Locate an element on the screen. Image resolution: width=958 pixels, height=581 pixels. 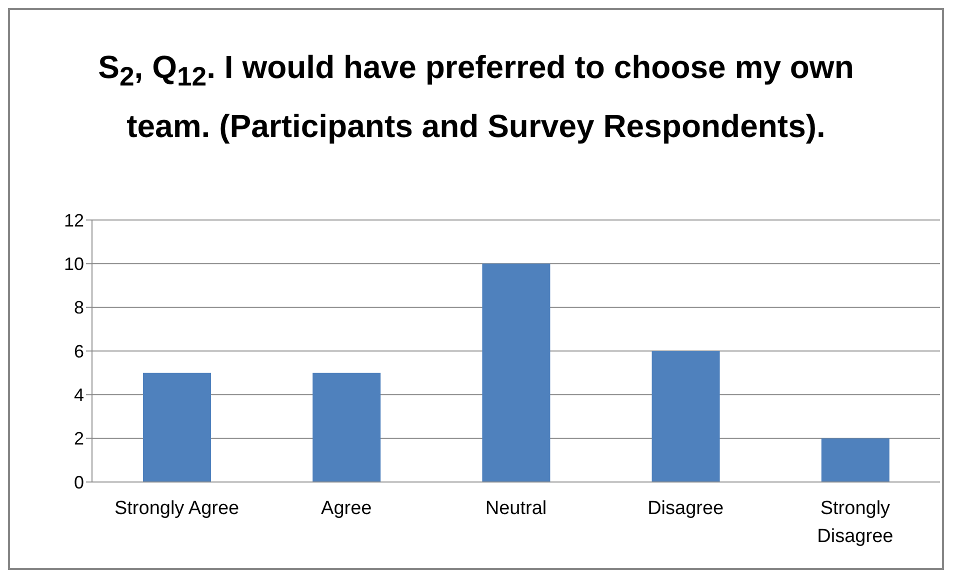
chart-title: S$_{2}$, Q$_{12}$. I would have preferred to choose my own team. (Participants and Survey Respondents). is located at coordinates (476, 97).